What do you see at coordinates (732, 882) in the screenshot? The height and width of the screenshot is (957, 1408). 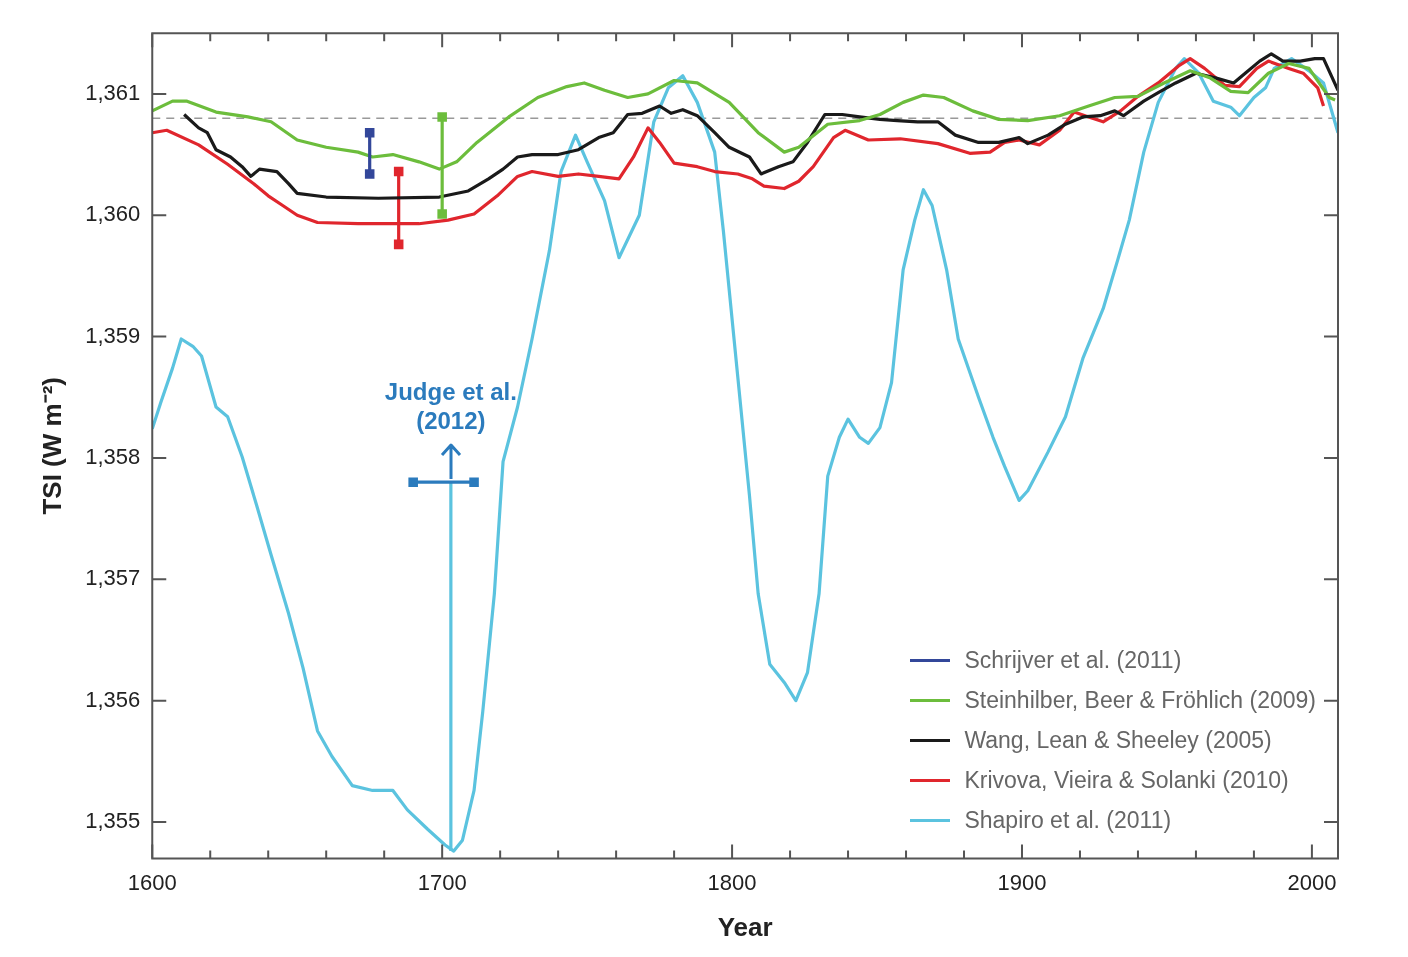 I see `x-tick-label: 1800` at bounding box center [732, 882].